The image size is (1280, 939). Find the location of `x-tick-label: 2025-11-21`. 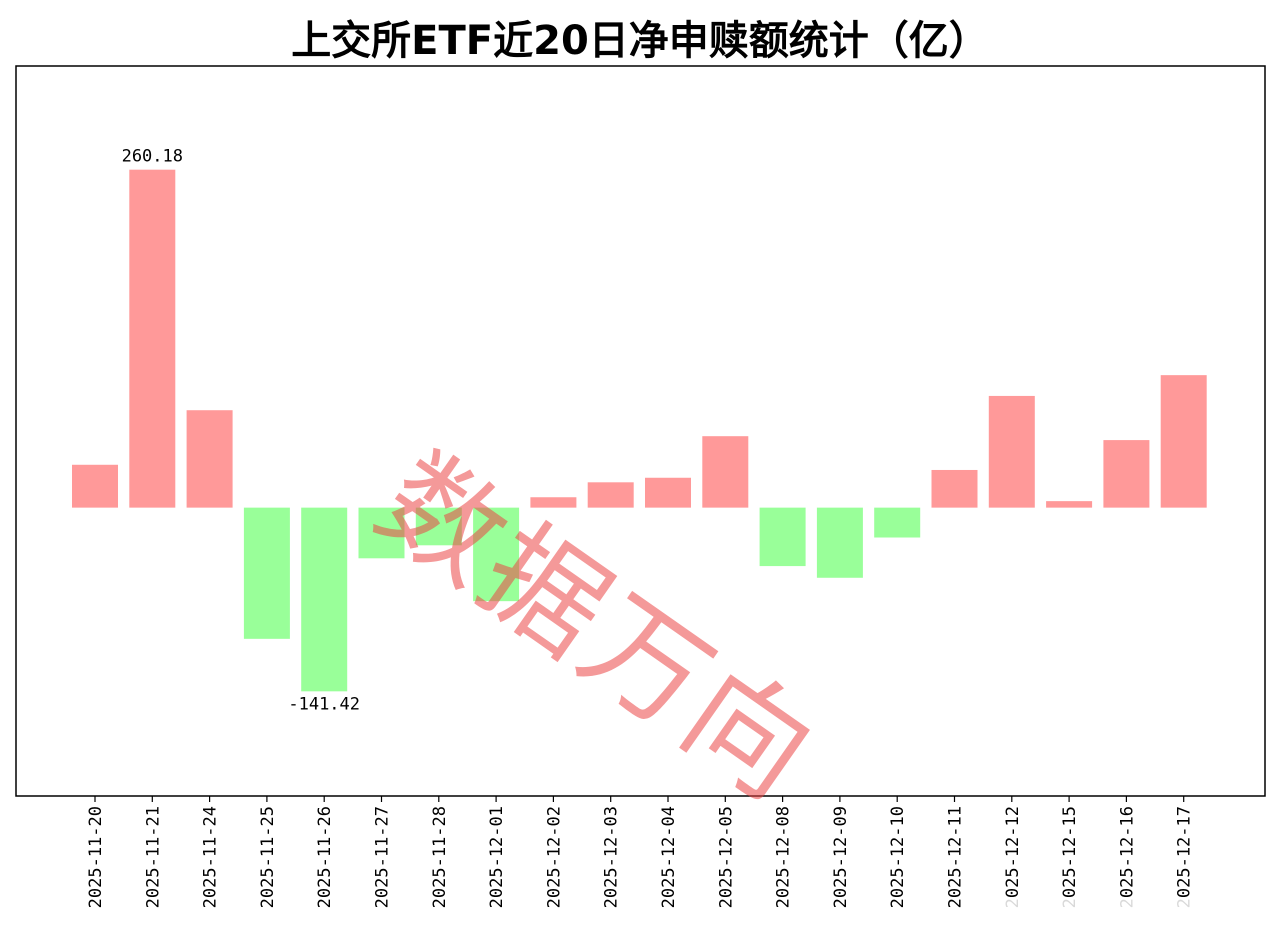

x-tick-label: 2025-11-21 is located at coordinates (153, 857).